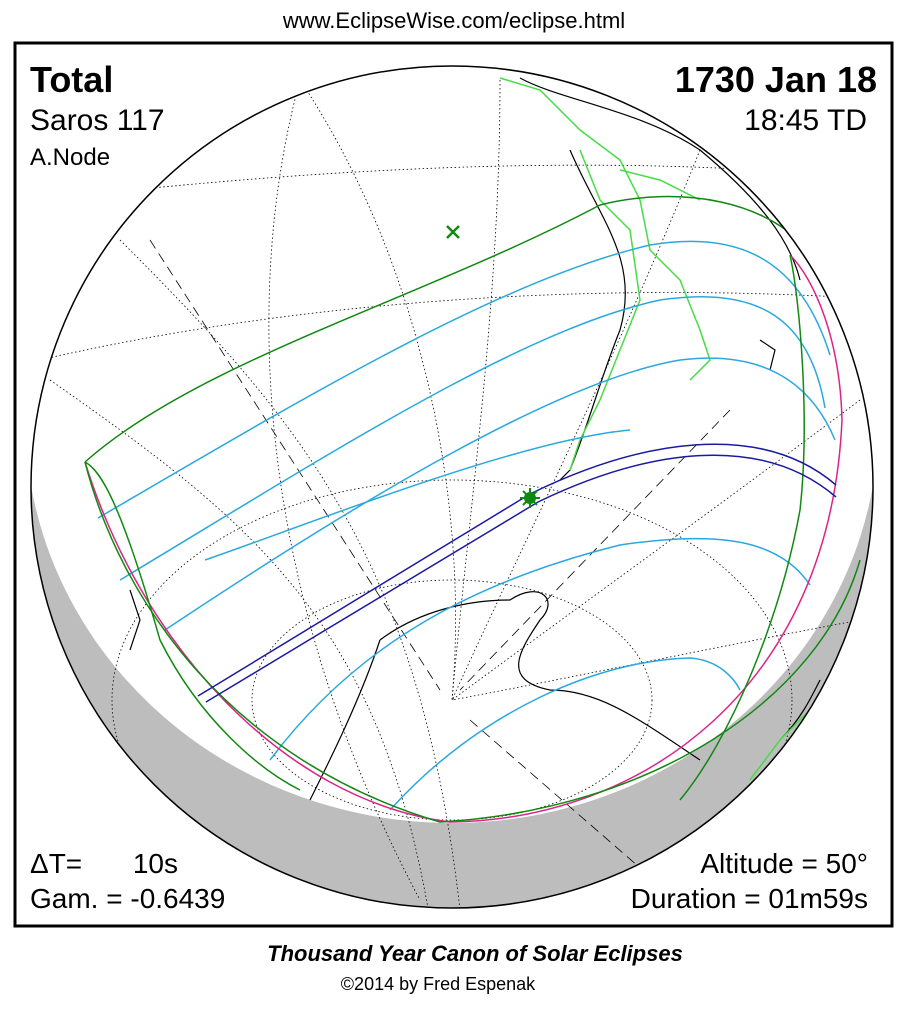 Image resolution: width=908 pixels, height=1009 pixels. Describe the element at coordinates (530, 498) in the screenshot. I see `greatest-eclipse` at that location.